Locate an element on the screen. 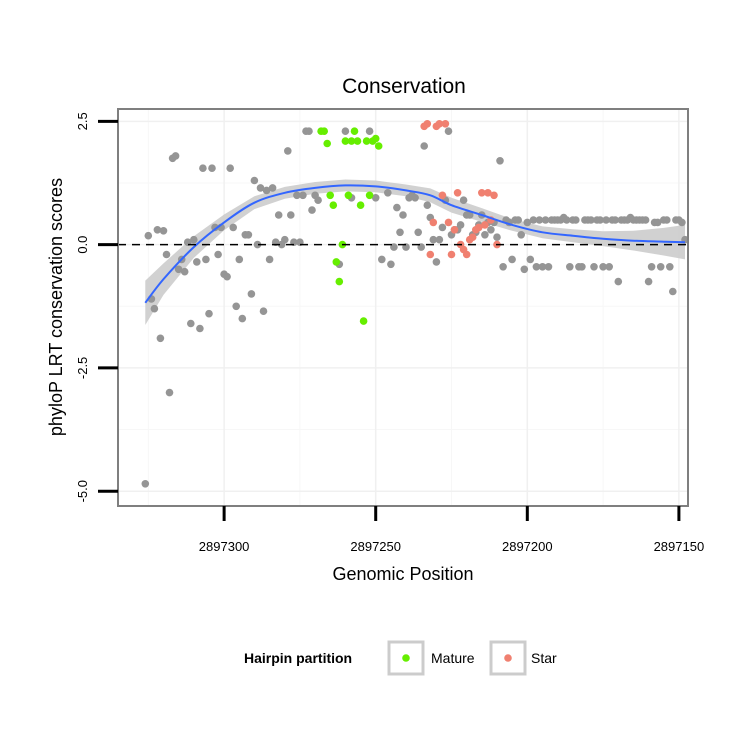 The image size is (750, 750). y-axis: -5.0 -2.5 0.0 2.5 is located at coordinates (96, 307).